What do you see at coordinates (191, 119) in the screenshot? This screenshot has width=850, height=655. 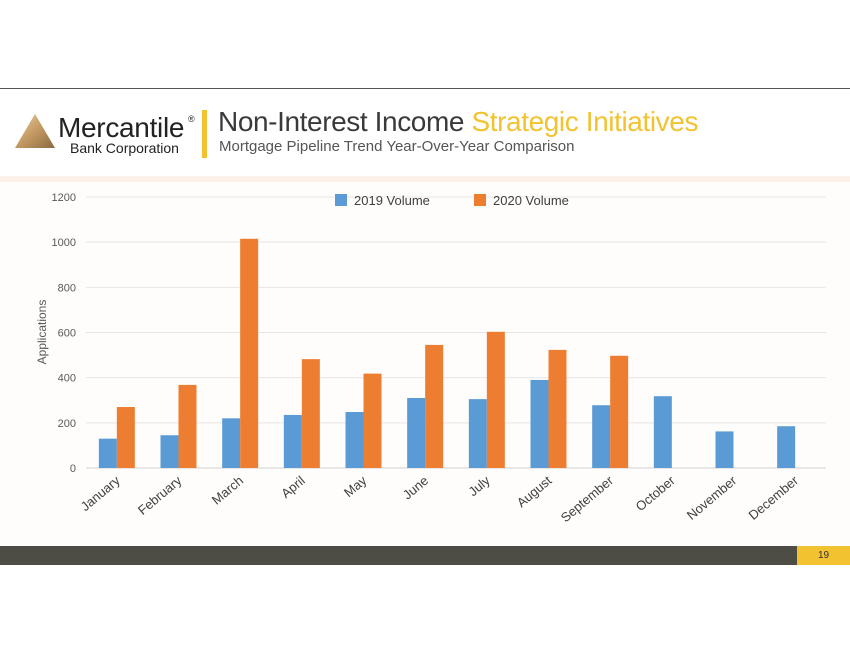 I see `logo-registered-mark: ®` at bounding box center [191, 119].